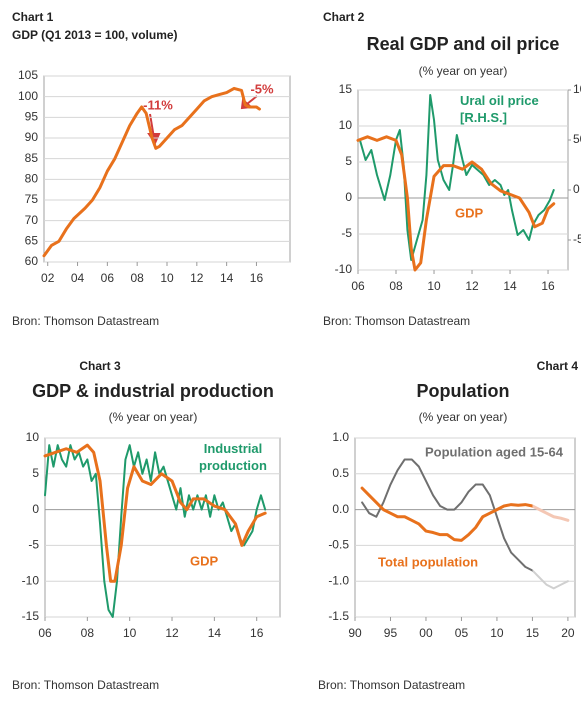 This screenshot has height=704, width=581. Describe the element at coordinates (558, 366) in the screenshot. I see `chart-label: Chart 4` at that location.